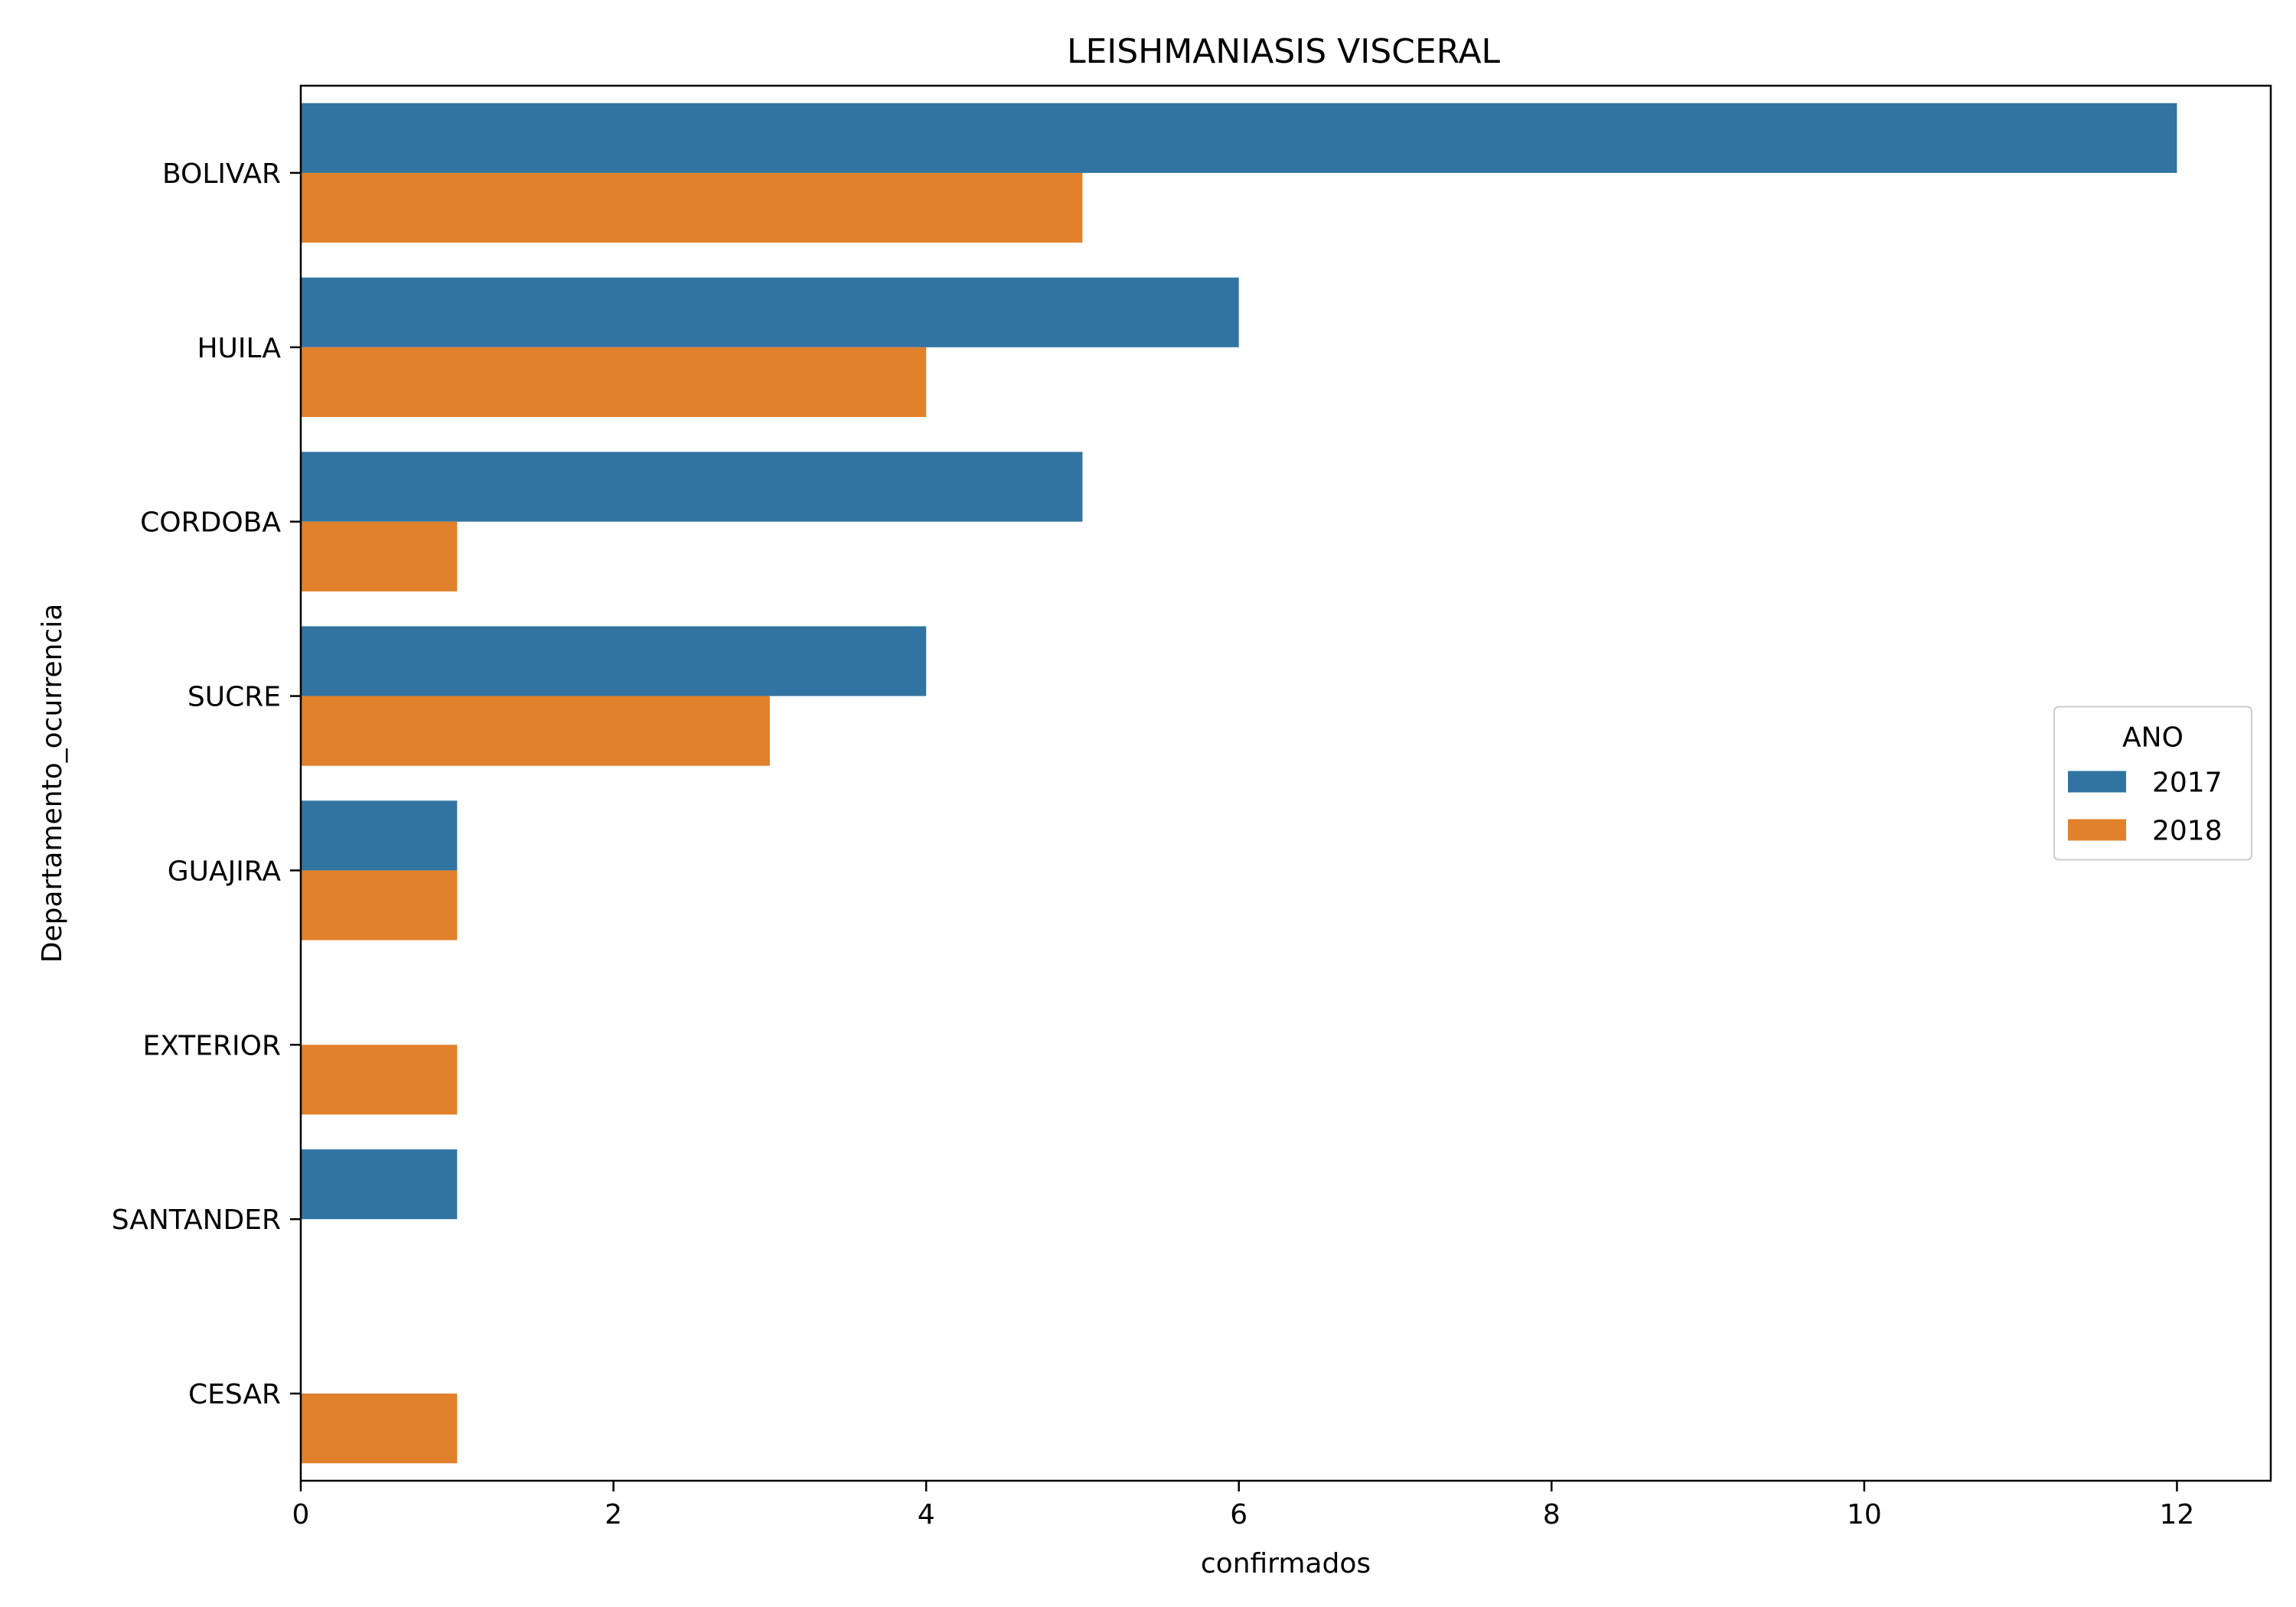 This screenshot has width=2296, height=1607. Describe the element at coordinates (210, 523) in the screenshot. I see `y-tick-label-cordoba: CORDOBA` at that location.